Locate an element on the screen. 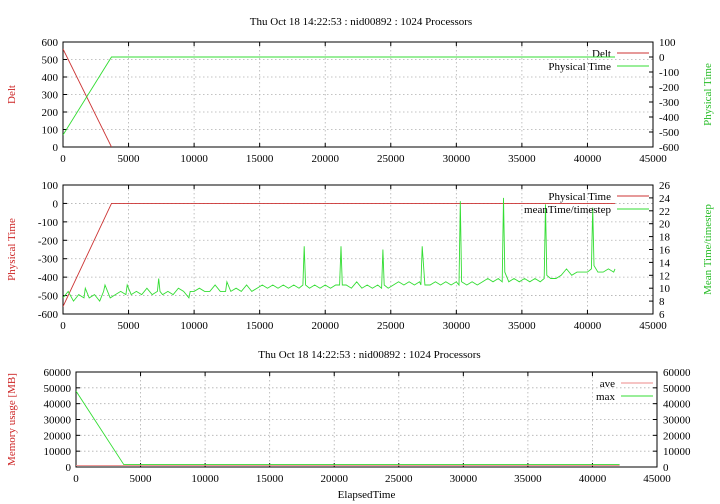  y-tick-label: -600 is located at coordinates (48, 315).